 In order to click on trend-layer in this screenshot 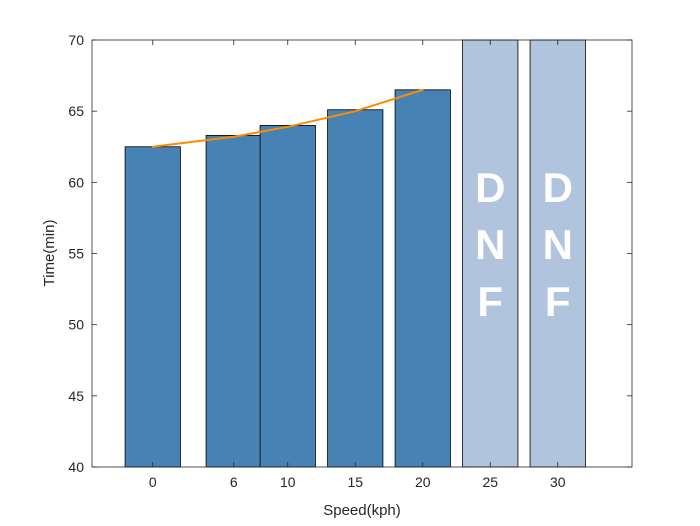, I will do `click(287, 118)`.